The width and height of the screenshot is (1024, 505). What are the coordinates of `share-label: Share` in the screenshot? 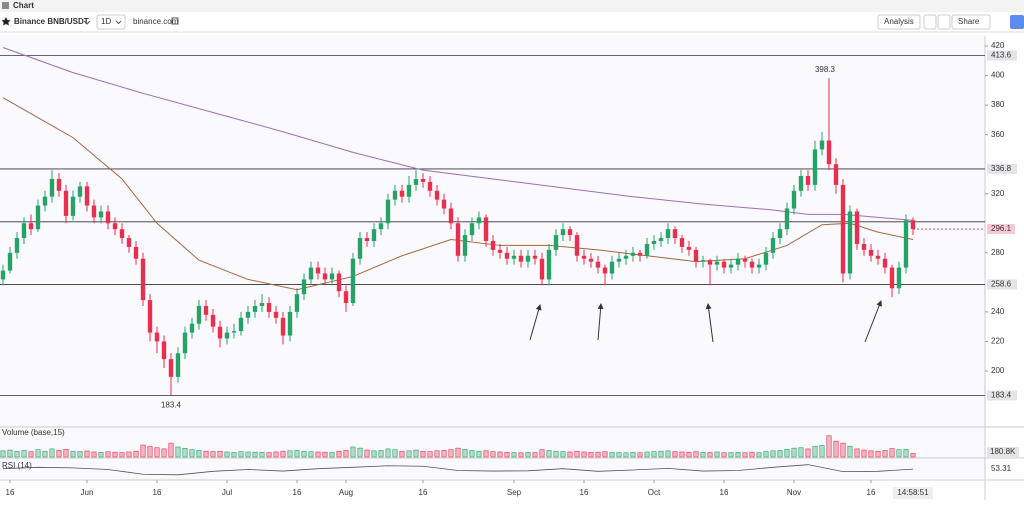 It's located at (969, 21).